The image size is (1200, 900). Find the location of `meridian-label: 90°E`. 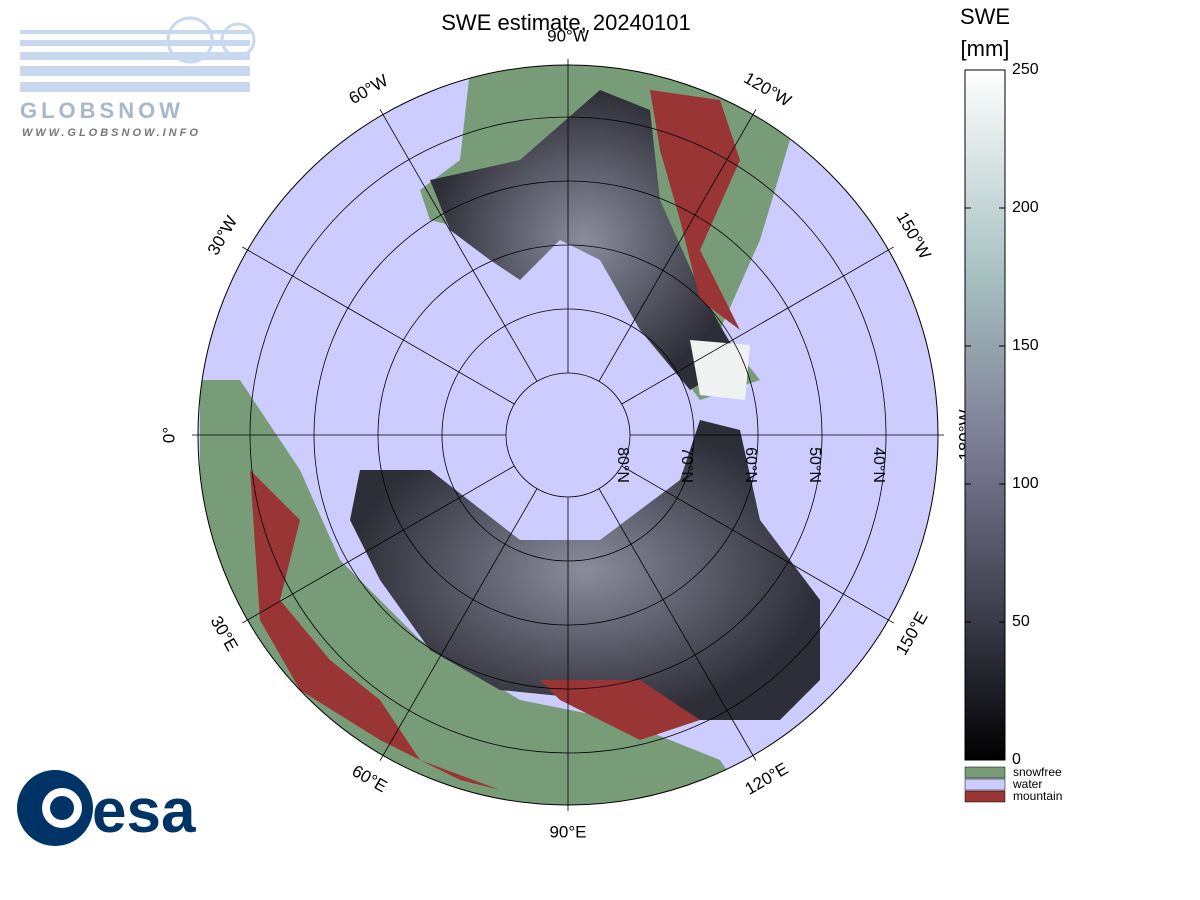

meridian-label: 90°E is located at coordinates (567, 831).